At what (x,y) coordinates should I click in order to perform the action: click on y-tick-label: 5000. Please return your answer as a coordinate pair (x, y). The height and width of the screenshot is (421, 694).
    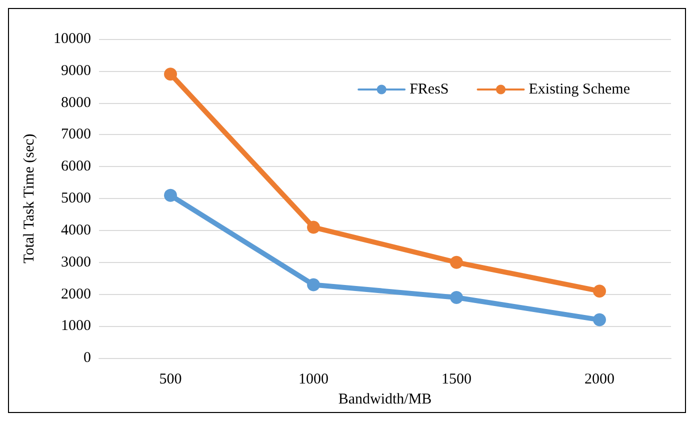
    Looking at the image, I should click on (76, 198).